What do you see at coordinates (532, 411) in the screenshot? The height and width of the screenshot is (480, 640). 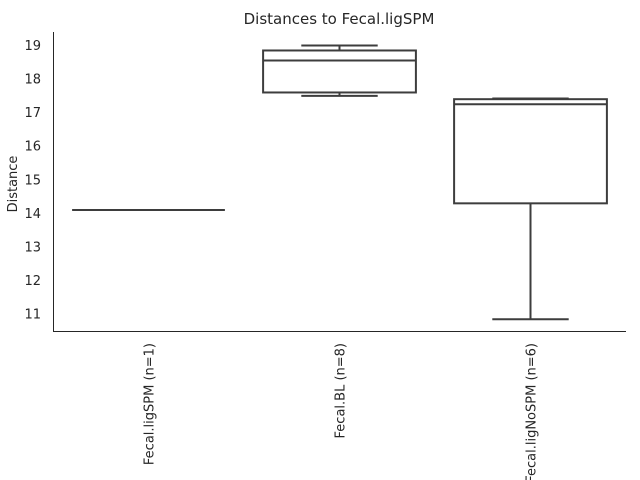 I see `x-tick-label: Fecal.ligNoSPM (n=6)` at bounding box center [532, 411].